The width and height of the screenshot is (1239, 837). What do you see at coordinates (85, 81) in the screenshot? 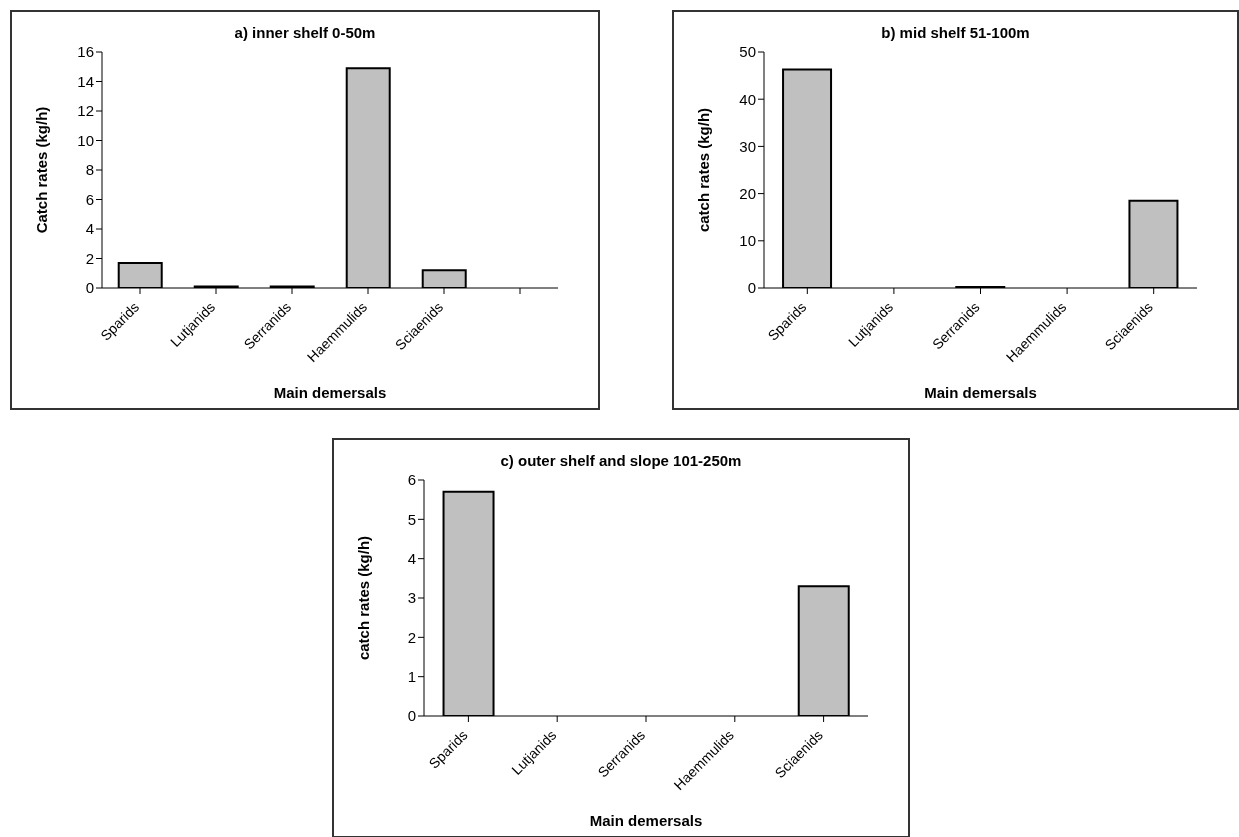
I see `y-tick-label: 14` at bounding box center [85, 81].